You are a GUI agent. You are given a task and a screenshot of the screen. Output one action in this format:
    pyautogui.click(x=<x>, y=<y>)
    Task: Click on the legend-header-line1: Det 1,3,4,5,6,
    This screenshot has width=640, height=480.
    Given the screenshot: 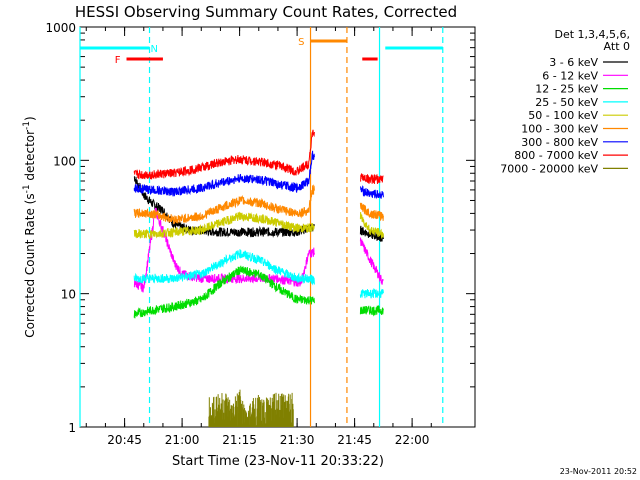 What is the action you would take?
    pyautogui.click(x=592, y=34)
    